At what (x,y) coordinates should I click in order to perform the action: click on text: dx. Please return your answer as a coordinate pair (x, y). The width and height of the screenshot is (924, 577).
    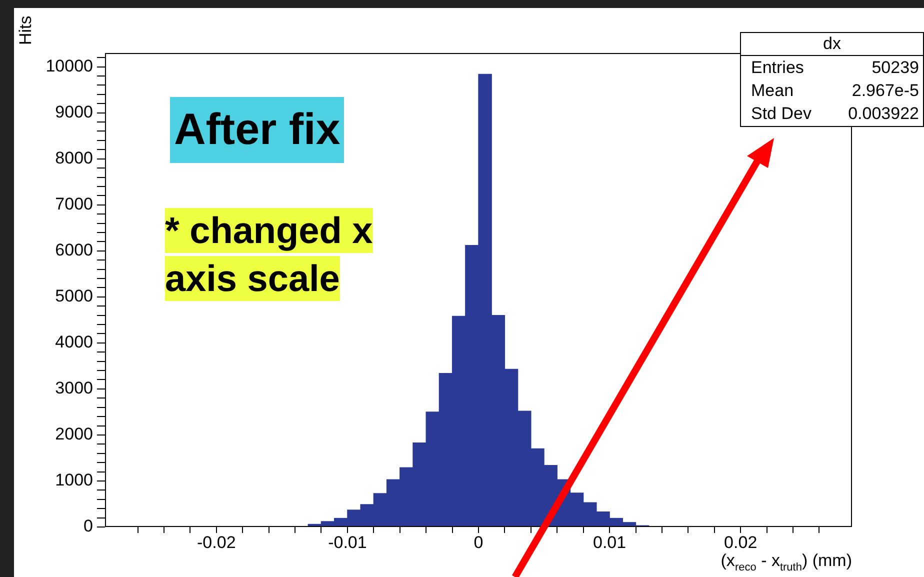
    Looking at the image, I should click on (832, 44).